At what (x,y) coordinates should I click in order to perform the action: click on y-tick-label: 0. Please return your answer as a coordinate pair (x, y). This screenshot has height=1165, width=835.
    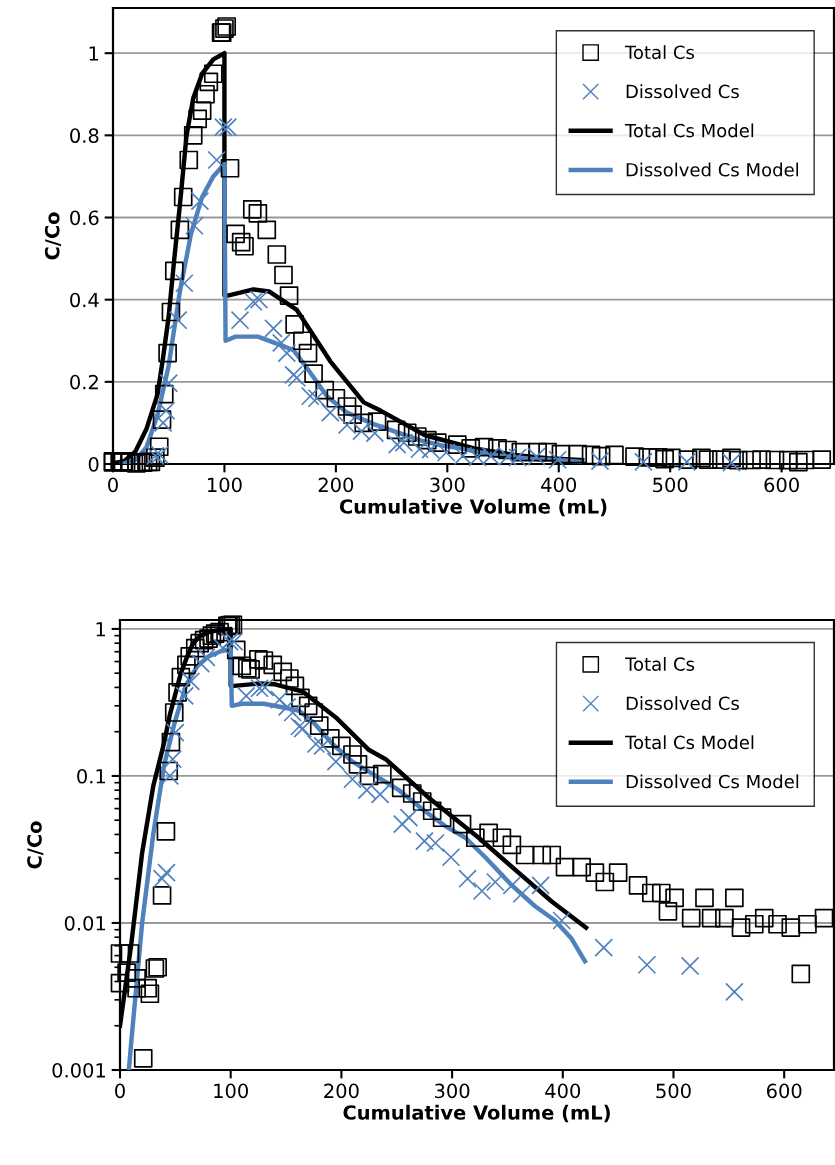
    Looking at the image, I should click on (93, 464).